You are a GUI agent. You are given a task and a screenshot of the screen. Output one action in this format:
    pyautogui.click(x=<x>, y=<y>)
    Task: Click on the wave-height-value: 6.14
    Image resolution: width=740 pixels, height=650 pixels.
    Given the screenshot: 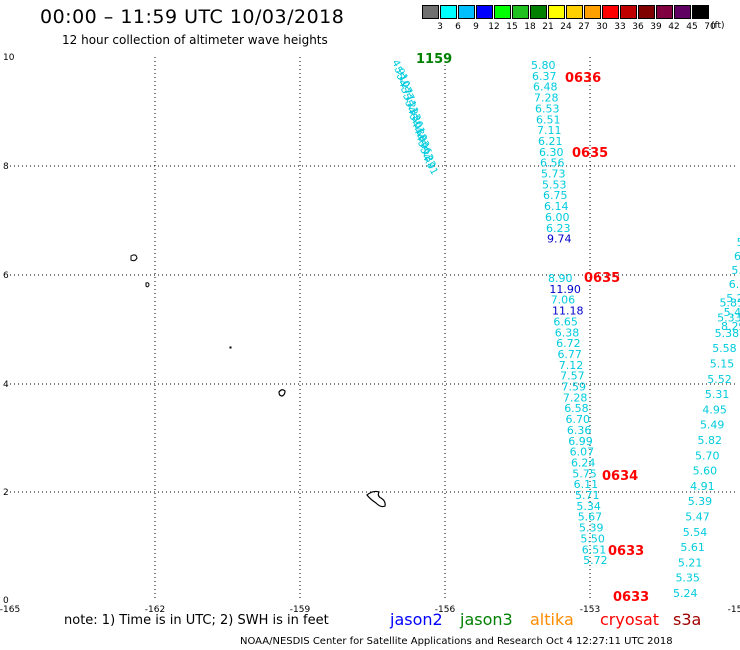 What is the action you would take?
    pyautogui.click(x=556, y=206)
    